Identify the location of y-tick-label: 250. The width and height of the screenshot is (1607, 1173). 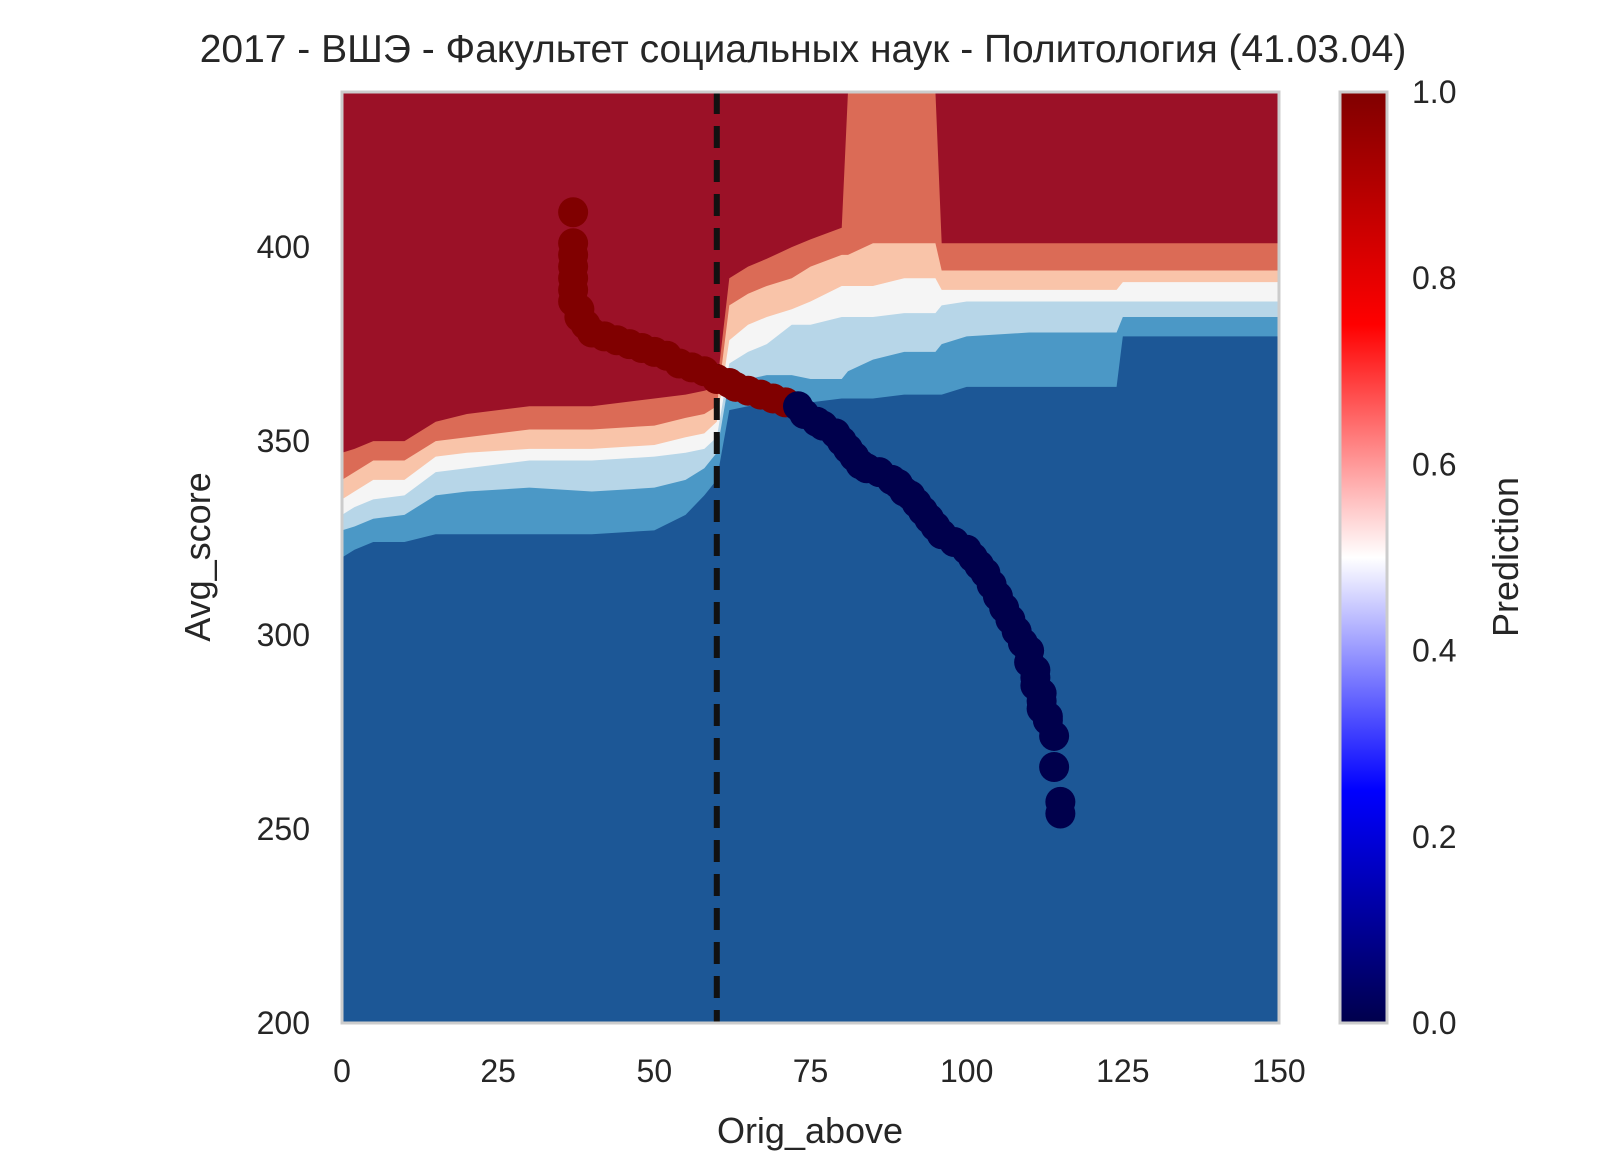
(283, 829).